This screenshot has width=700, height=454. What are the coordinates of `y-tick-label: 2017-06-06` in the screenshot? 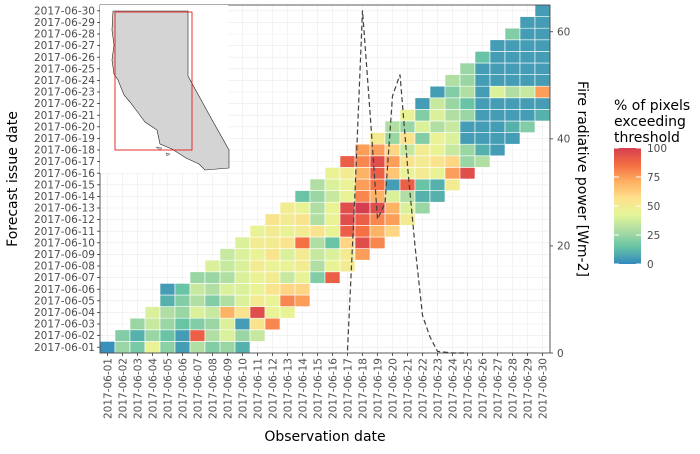 It's located at (64, 290).